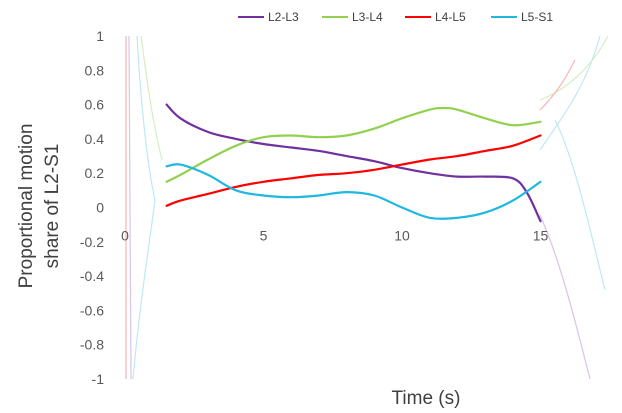 The height and width of the screenshot is (413, 622). Describe the element at coordinates (95, 70) in the screenshot. I see `y-tick-label: 0.8` at that location.